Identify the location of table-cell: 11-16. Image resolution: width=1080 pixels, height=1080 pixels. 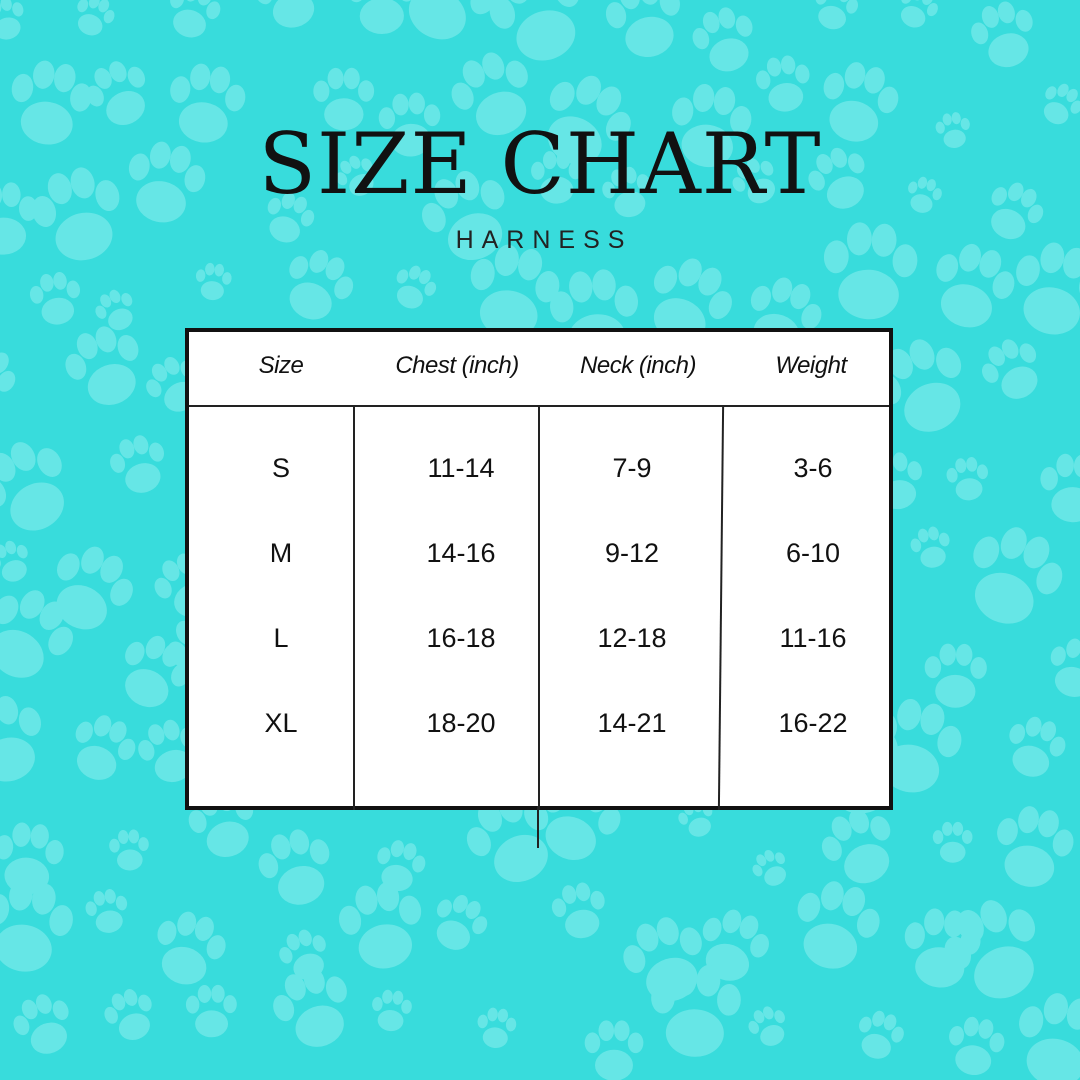
(813, 638).